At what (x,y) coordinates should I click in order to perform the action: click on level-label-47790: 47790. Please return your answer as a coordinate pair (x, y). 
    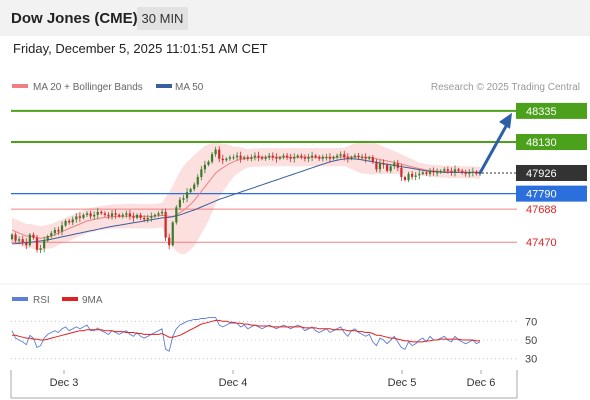
    Looking at the image, I should click on (541, 195).